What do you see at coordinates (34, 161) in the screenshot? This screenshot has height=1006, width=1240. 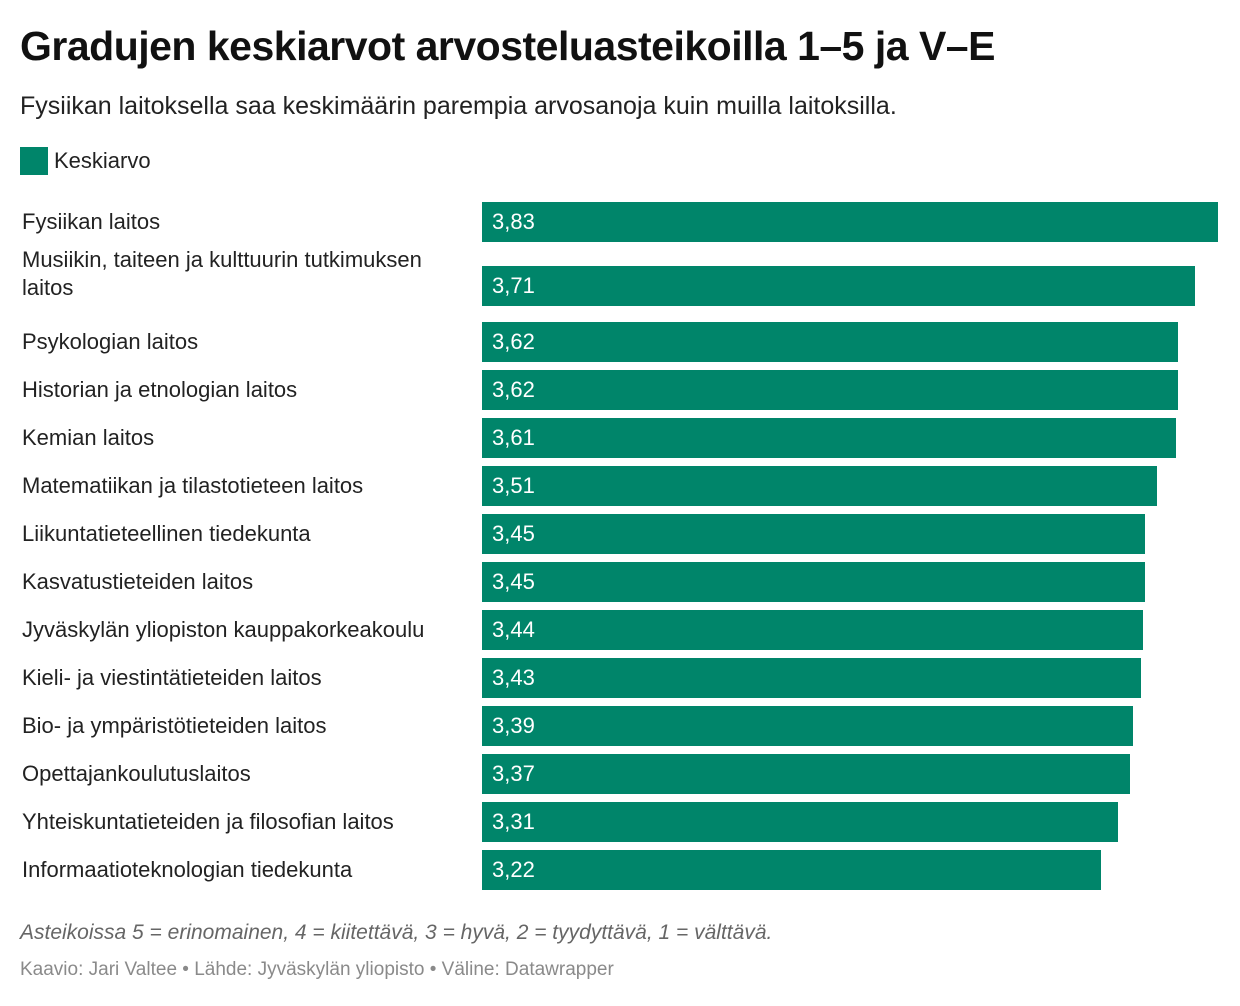 I see `legend-swatch` at bounding box center [34, 161].